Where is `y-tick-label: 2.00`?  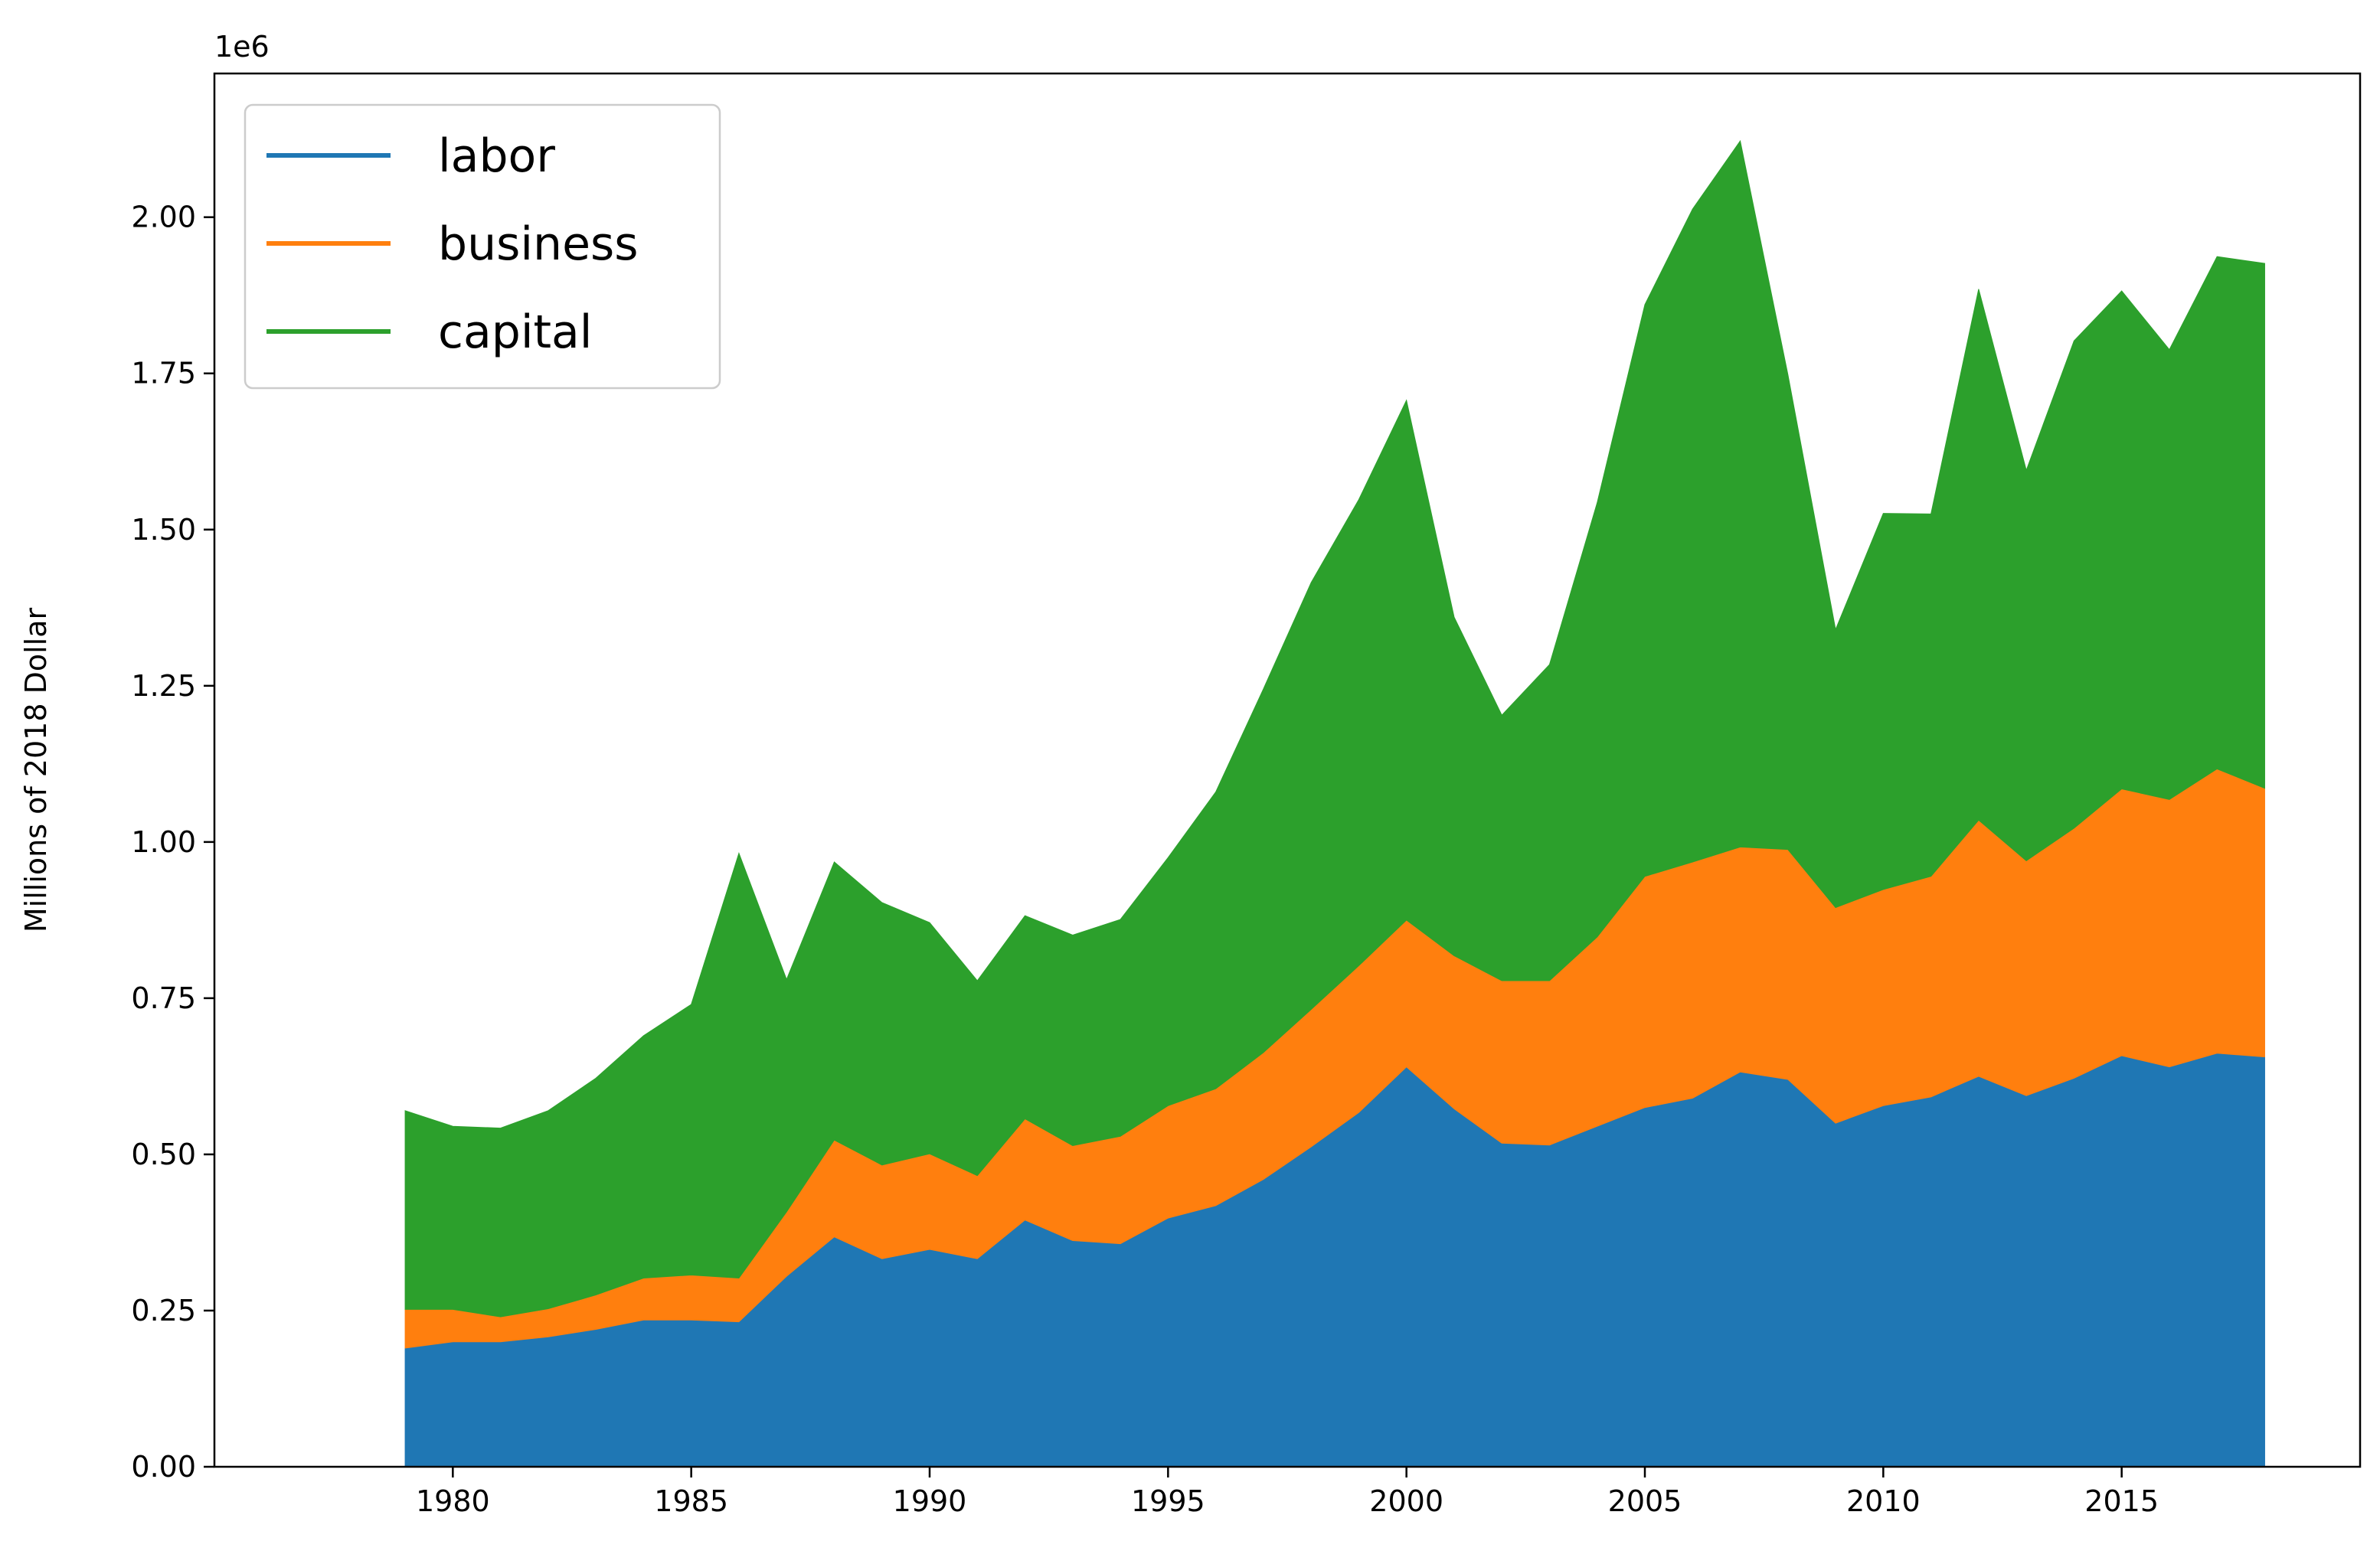
y-tick-label: 2.00 is located at coordinates (163, 218).